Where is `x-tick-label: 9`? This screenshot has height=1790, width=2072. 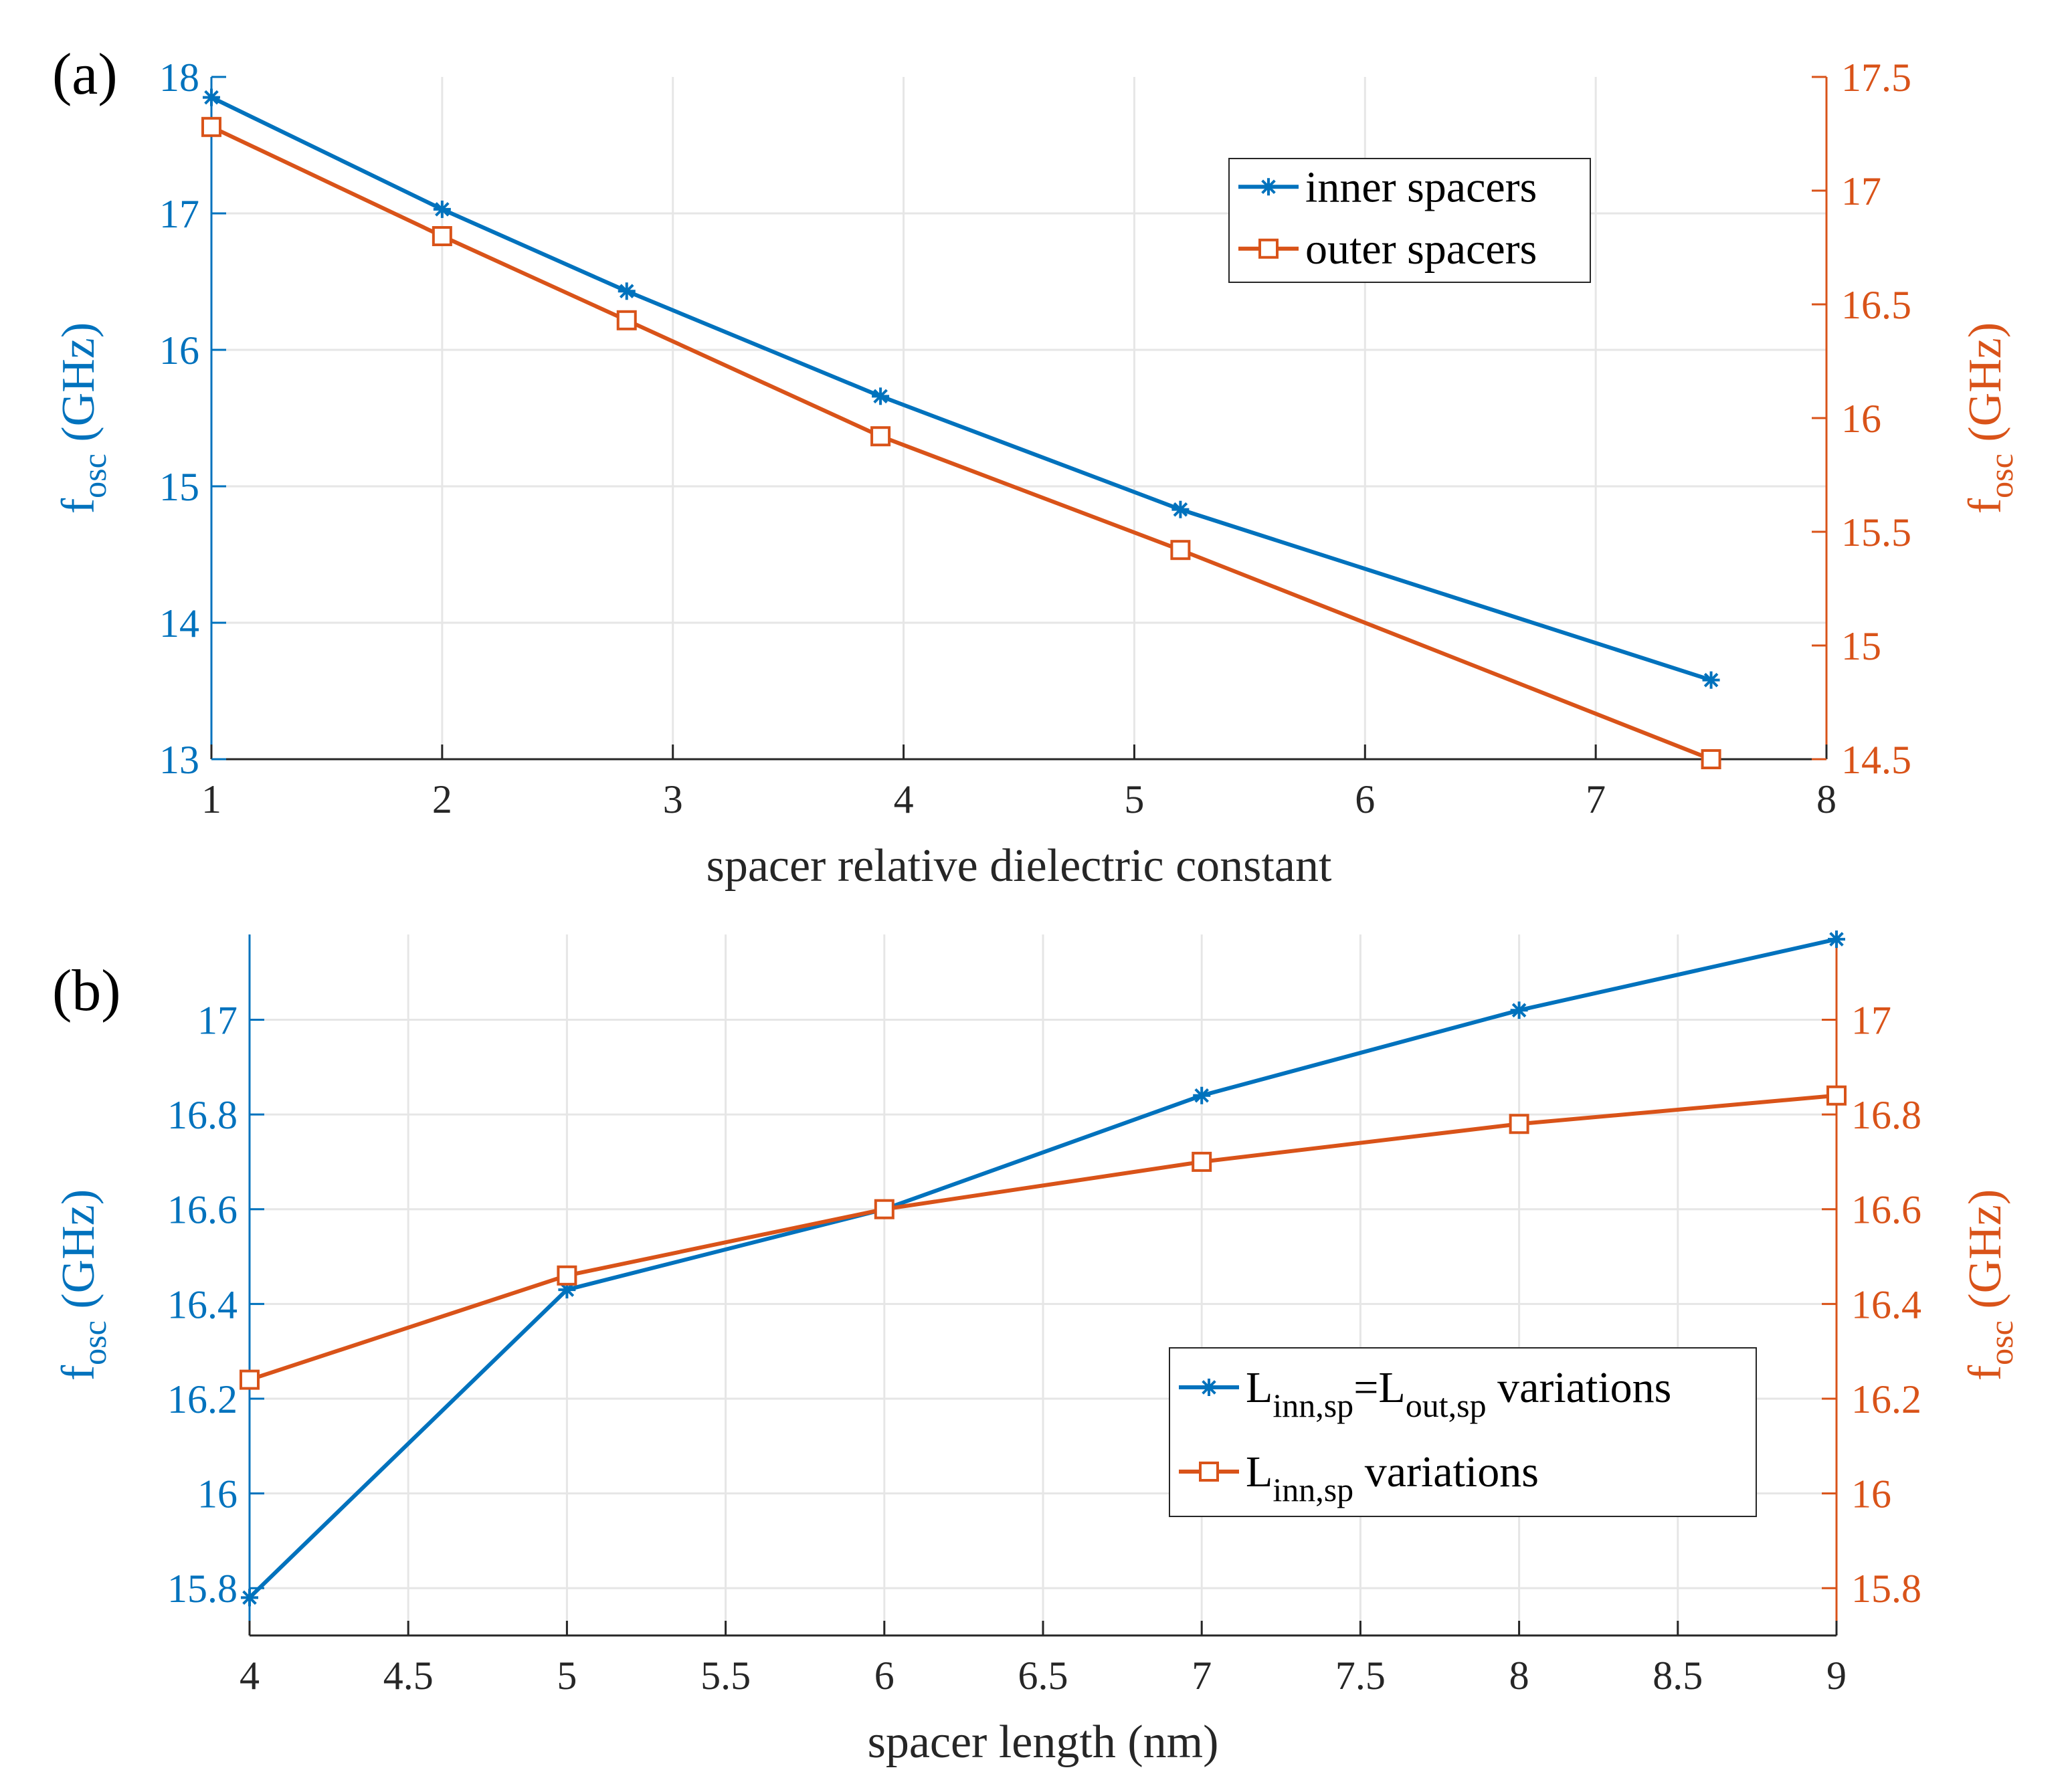 x-tick-label: 9 is located at coordinates (1836, 1676).